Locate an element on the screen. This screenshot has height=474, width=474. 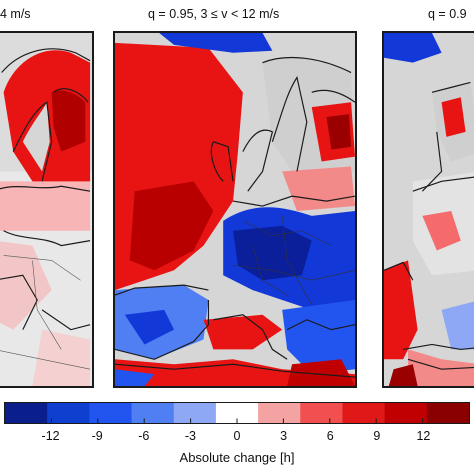
coastlines-right is located at coordinates (429, 225).